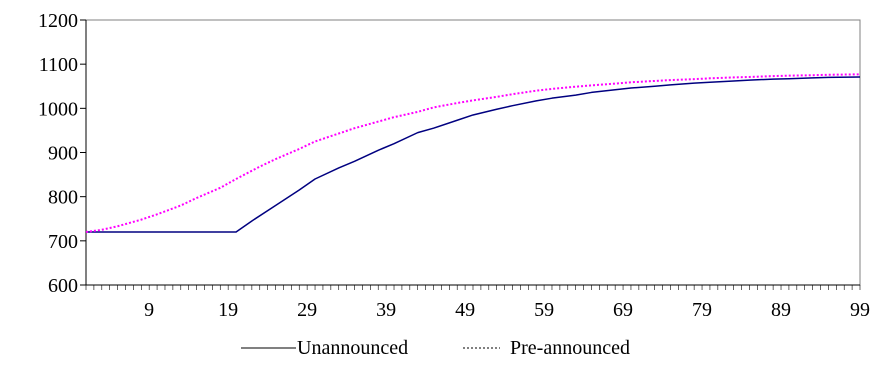 This screenshot has height=366, width=870. I want to click on x-tick-label: 9, so click(149, 310).